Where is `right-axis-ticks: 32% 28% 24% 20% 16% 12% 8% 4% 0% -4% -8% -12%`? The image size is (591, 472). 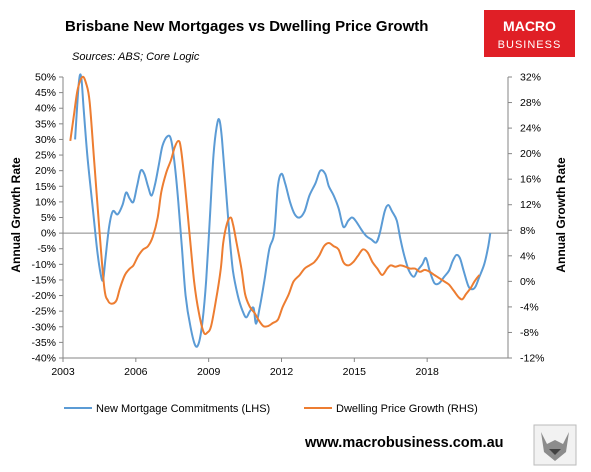 right-axis-ticks: 32% 28% 24% 20% 16% 12% 8% 4% 0% -4% -8% -12% is located at coordinates (526, 218).